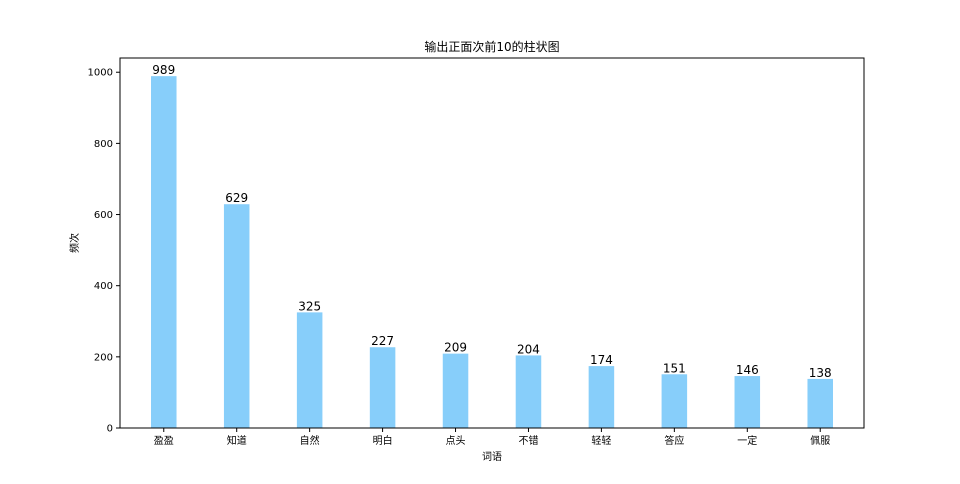 Image resolution: width=960 pixels, height=484 pixels. Describe the element at coordinates (601, 440) in the screenshot. I see `x-tick-label: 轻轻` at that location.